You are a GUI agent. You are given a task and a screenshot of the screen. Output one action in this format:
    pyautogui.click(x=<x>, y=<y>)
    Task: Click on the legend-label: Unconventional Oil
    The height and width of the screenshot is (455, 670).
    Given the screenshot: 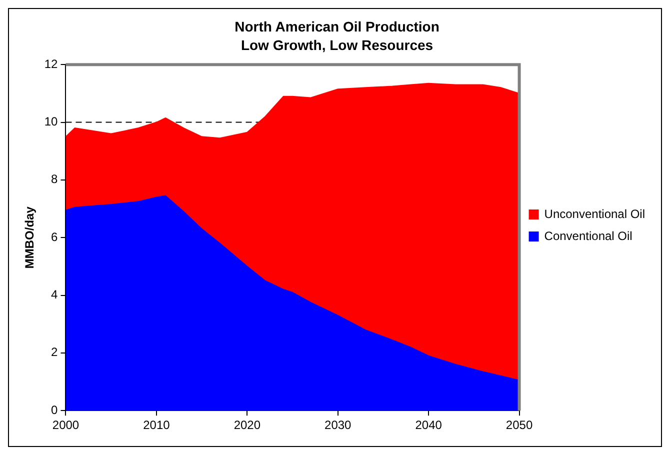 What is the action you would take?
    pyautogui.click(x=595, y=213)
    